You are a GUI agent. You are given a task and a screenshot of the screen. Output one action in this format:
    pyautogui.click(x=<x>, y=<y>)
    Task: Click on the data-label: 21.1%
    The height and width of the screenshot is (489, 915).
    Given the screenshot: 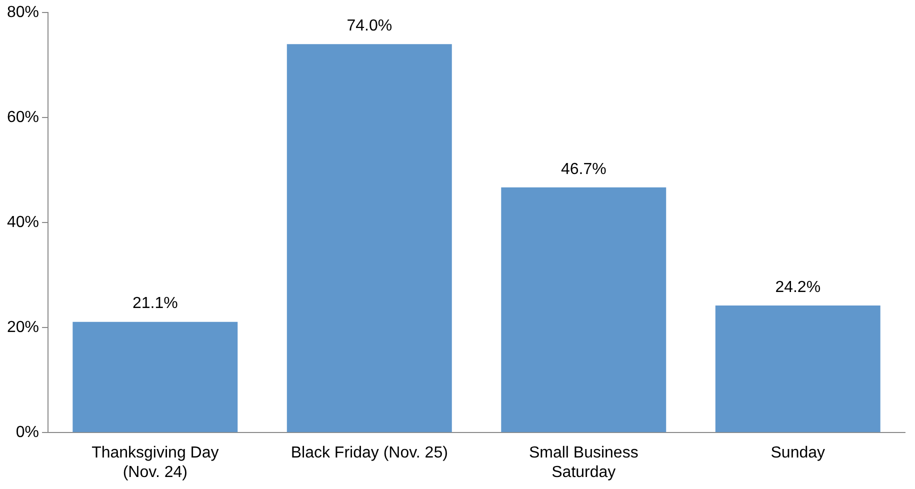 What is the action you would take?
    pyautogui.click(x=155, y=303)
    